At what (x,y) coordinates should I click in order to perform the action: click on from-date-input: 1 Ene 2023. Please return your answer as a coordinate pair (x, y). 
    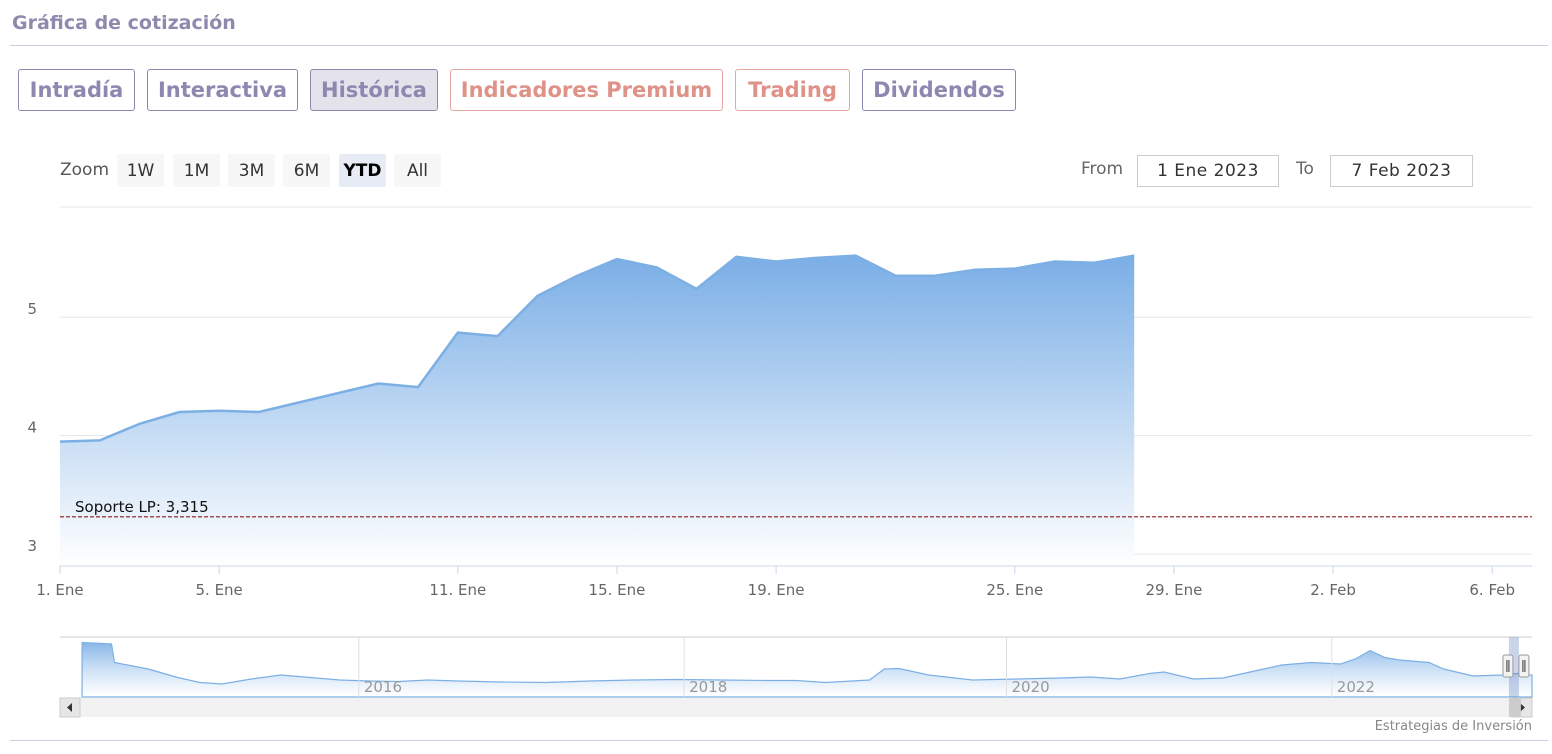
    Looking at the image, I should click on (1208, 171).